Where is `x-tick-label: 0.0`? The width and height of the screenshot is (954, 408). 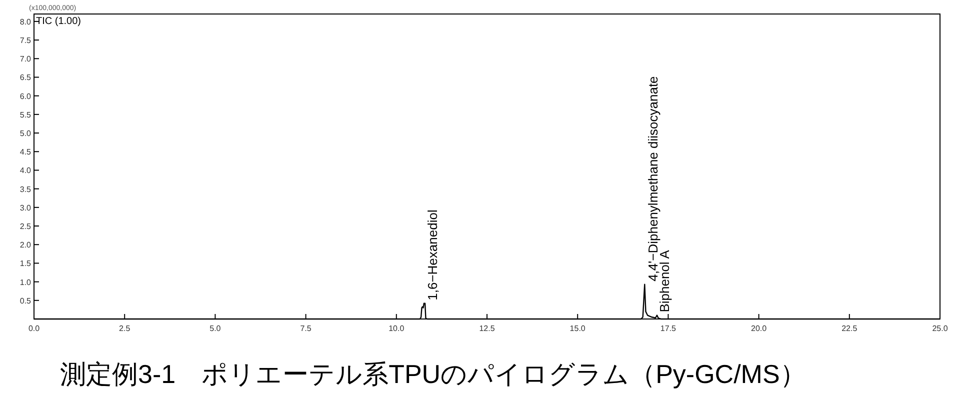
x-tick-label: 0.0 is located at coordinates (34, 328).